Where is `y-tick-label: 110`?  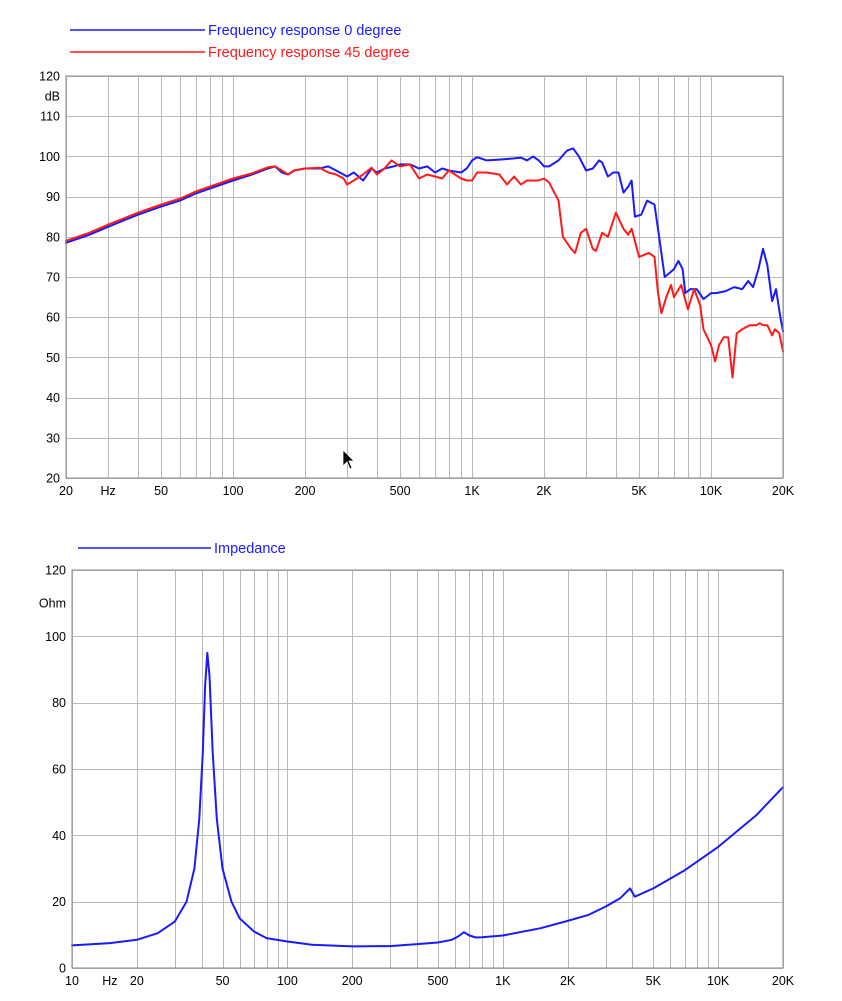
y-tick-label: 110 is located at coordinates (50, 117).